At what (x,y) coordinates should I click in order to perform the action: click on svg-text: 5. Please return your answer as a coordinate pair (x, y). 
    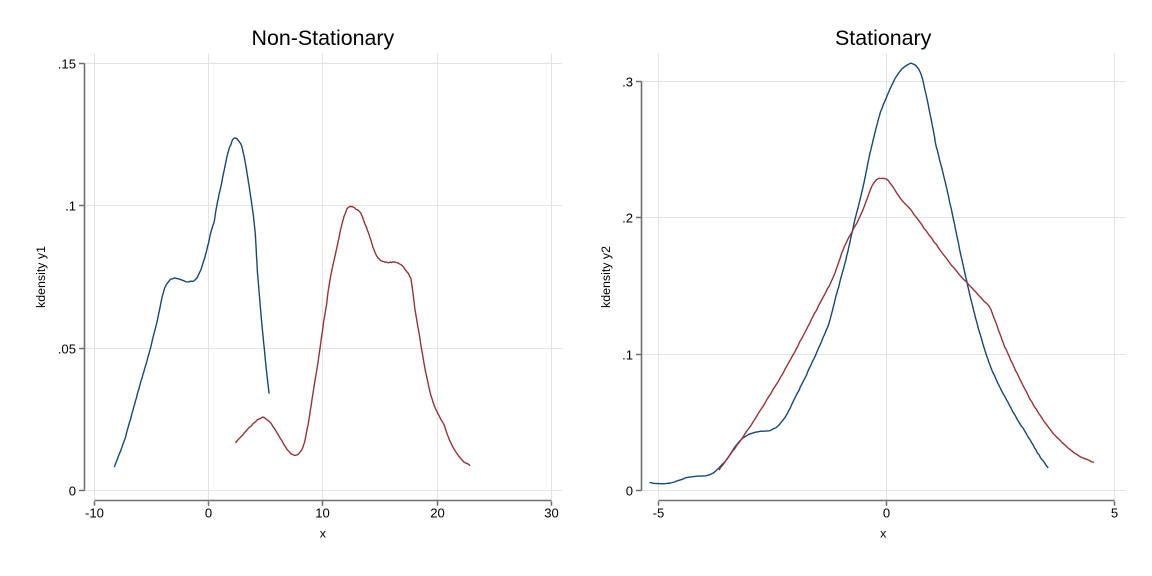
    Looking at the image, I should click on (1114, 512).